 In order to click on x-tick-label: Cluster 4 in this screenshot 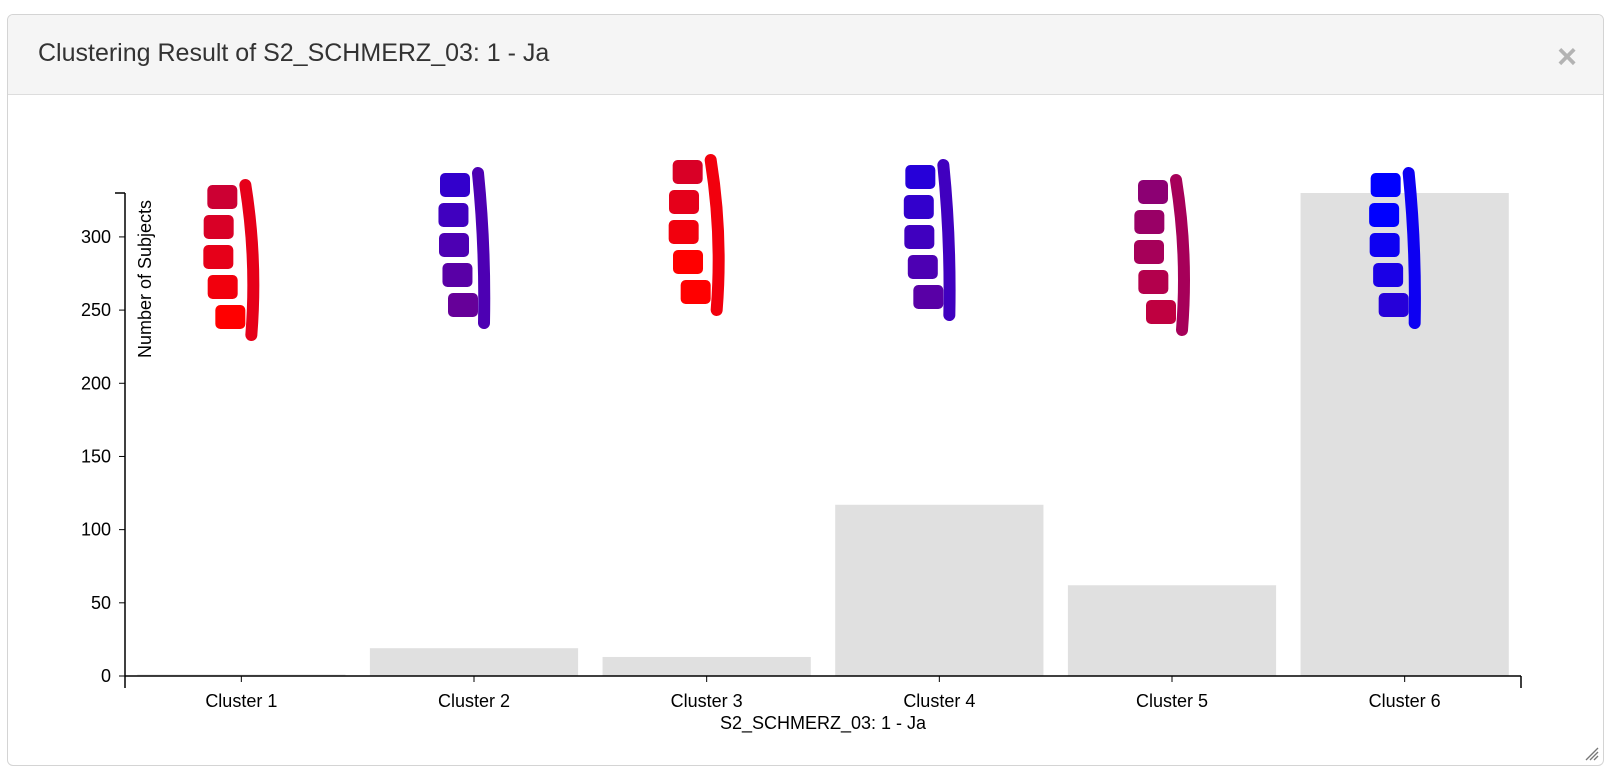, I will do `click(939, 701)`.